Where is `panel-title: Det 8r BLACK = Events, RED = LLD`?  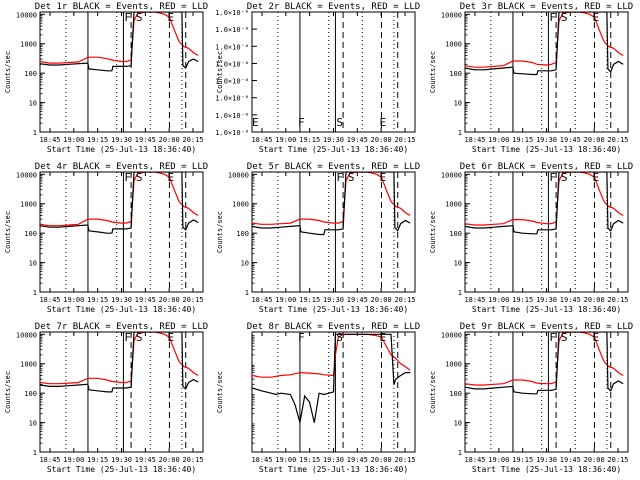 panel-title: Det 8r BLACK = Events, RED = LLD is located at coordinates (333, 327).